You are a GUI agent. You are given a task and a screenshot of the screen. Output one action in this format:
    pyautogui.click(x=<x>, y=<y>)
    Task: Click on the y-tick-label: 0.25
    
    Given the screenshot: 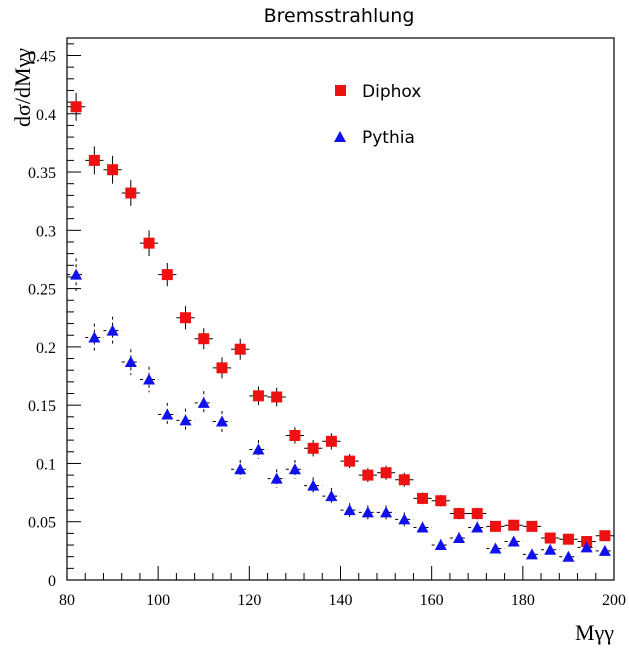 What is the action you would take?
    pyautogui.click(x=42, y=290)
    